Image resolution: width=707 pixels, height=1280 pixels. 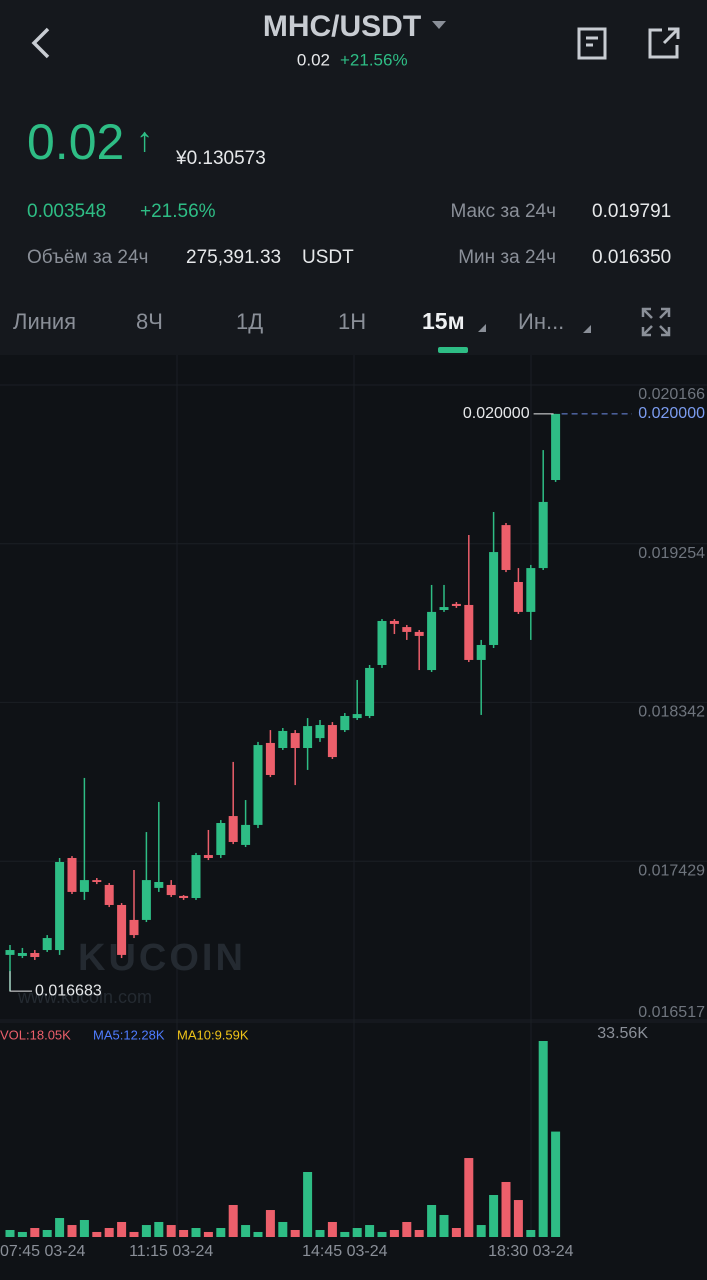 What do you see at coordinates (671, 413) in the screenshot?
I see `last-price-label: 0.020000` at bounding box center [671, 413].